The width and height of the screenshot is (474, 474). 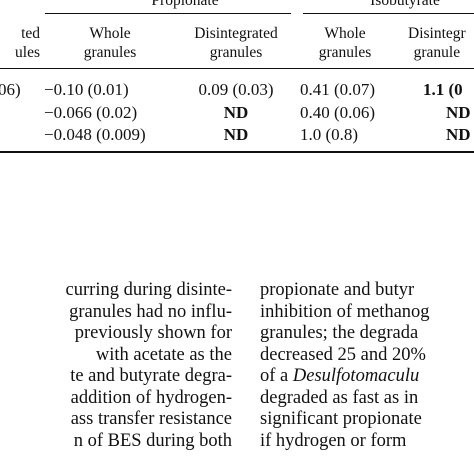 I want to click on text-line: previously shown for, so click(x=153, y=333).